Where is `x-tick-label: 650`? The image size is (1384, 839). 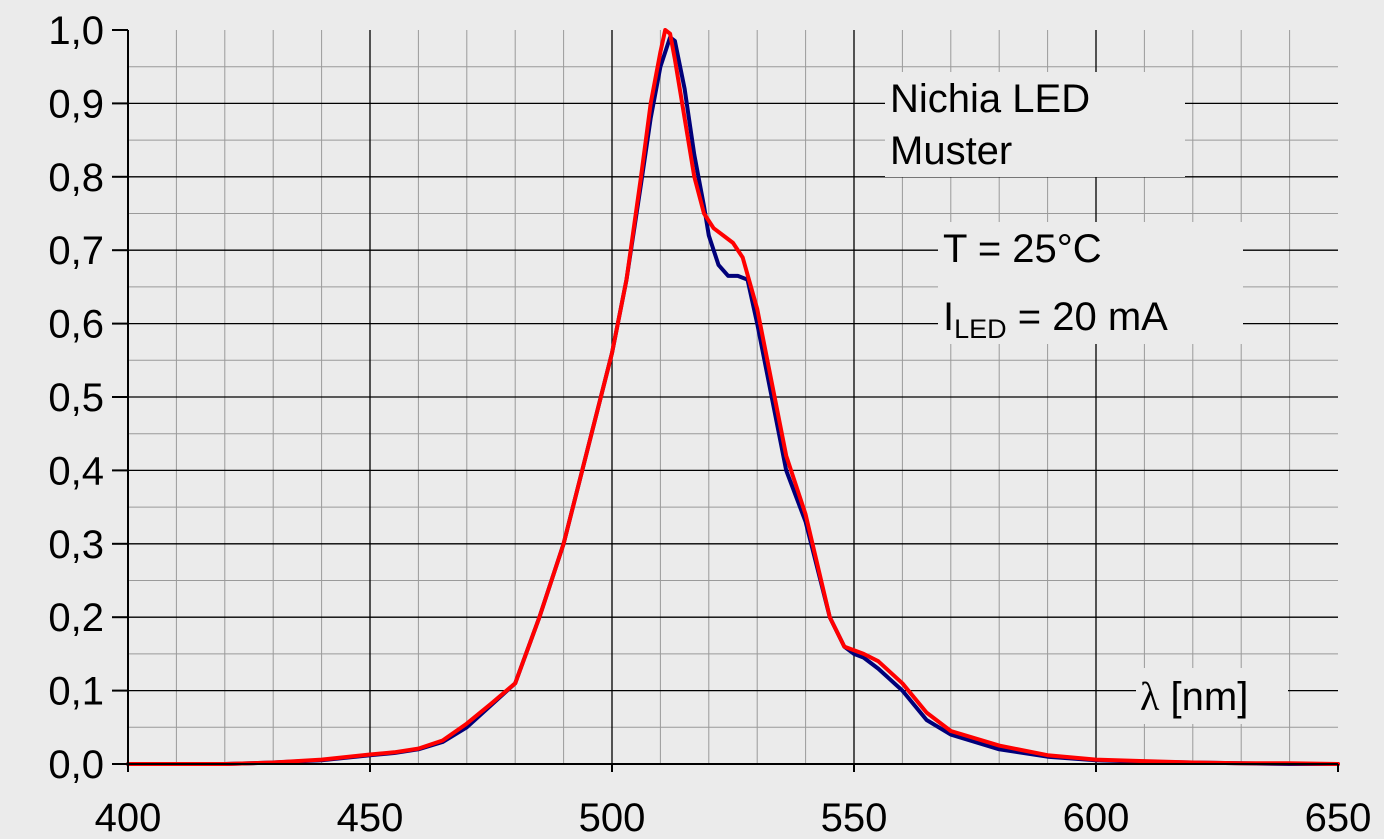
x-tick-label: 650 is located at coordinates (1338, 817).